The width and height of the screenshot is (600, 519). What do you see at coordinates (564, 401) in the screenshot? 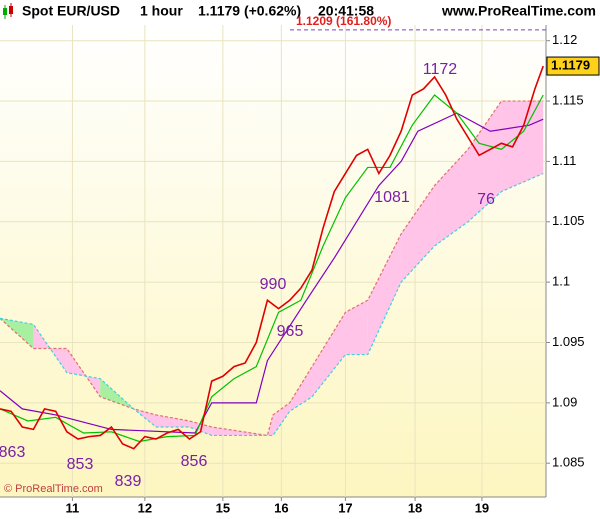
I see `y-tick-label: 1.09` at bounding box center [564, 401].